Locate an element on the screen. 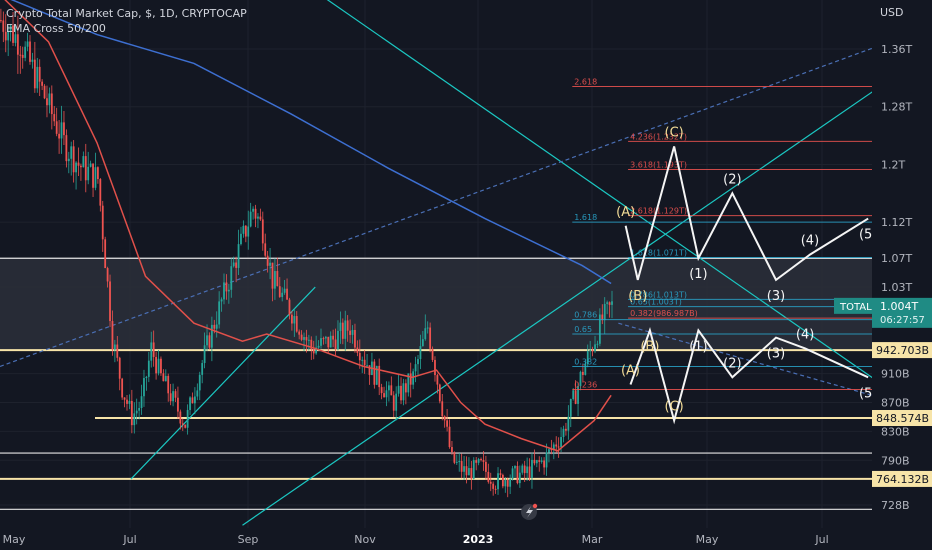  wave-primary-path is located at coordinates (746, 214).